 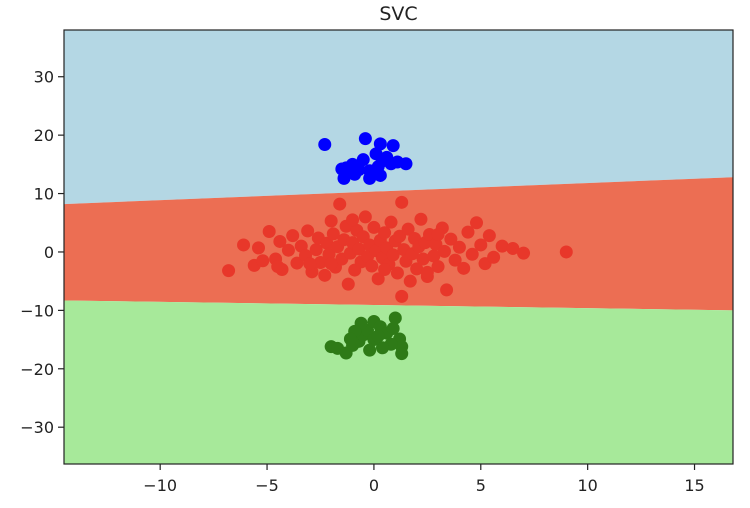 What do you see at coordinates (481, 485) in the screenshot?
I see `x-tick-label: 5` at bounding box center [481, 485].